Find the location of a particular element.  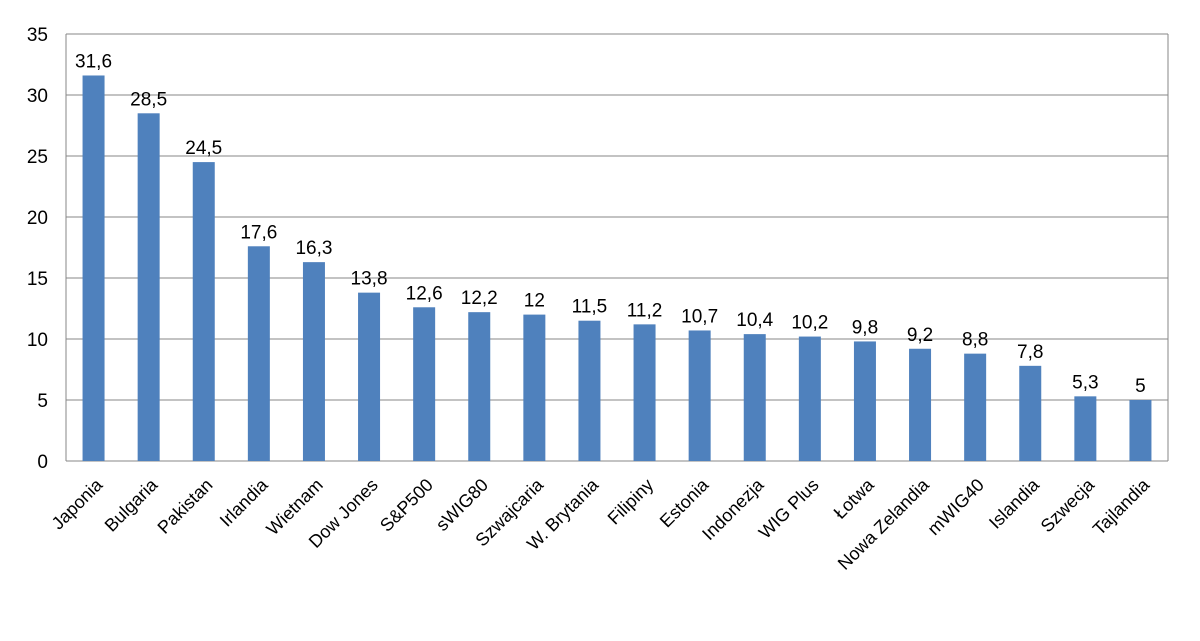

data-label: 10,2 is located at coordinates (809, 323).